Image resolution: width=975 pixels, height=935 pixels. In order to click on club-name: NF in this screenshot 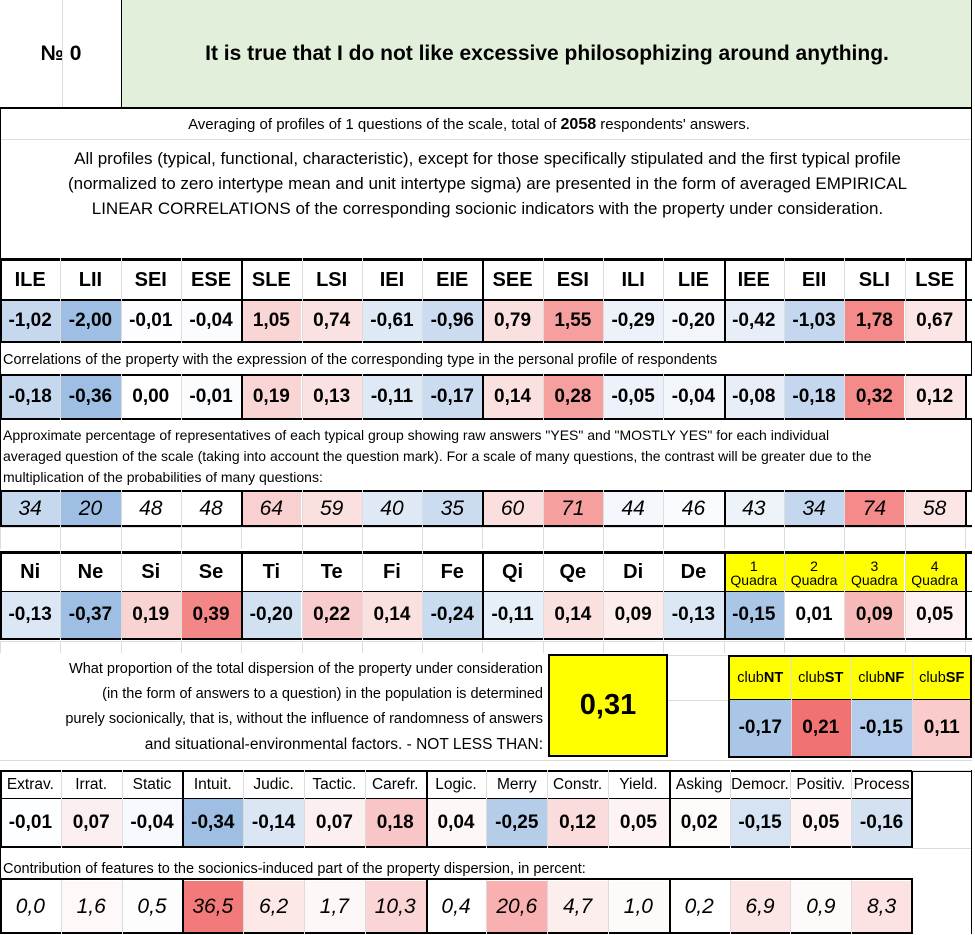, I will do `click(894, 678)`.